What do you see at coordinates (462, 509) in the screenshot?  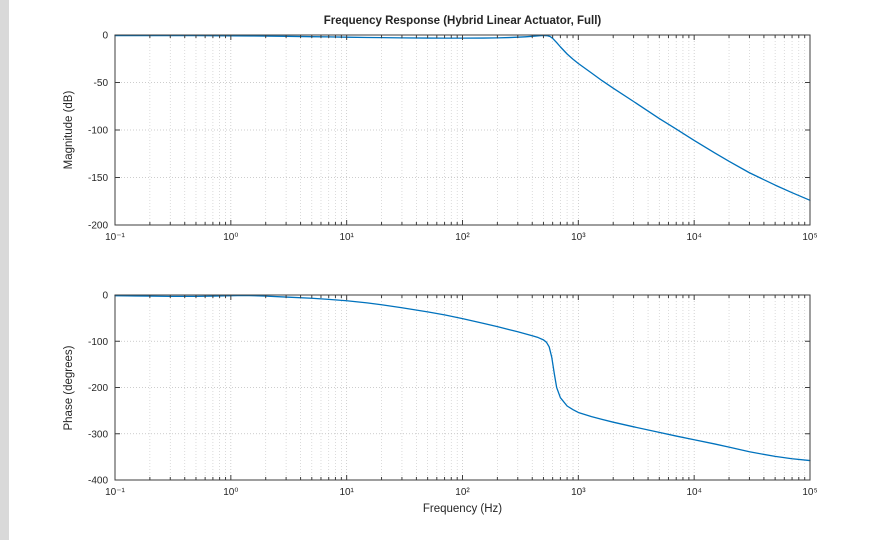 I see `frequency-xlabel: Frequency (Hz)` at bounding box center [462, 509].